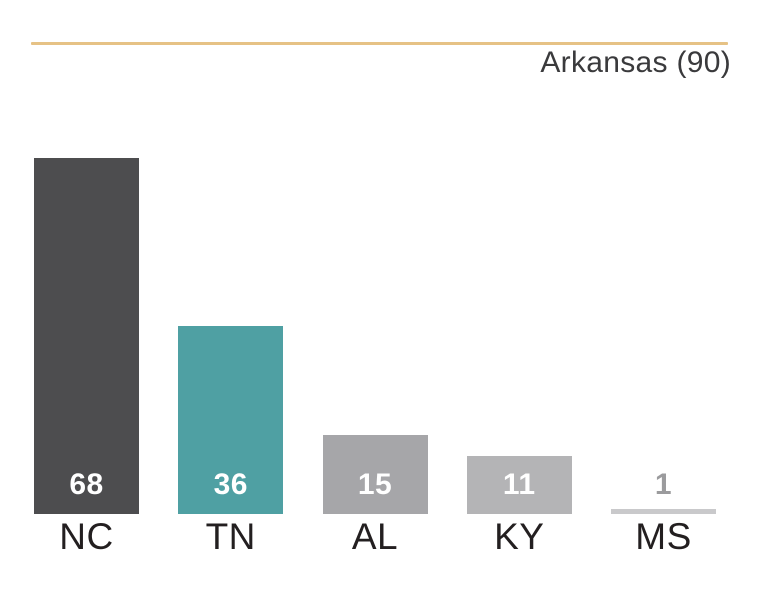  I want to click on bar-ky, so click(519, 485).